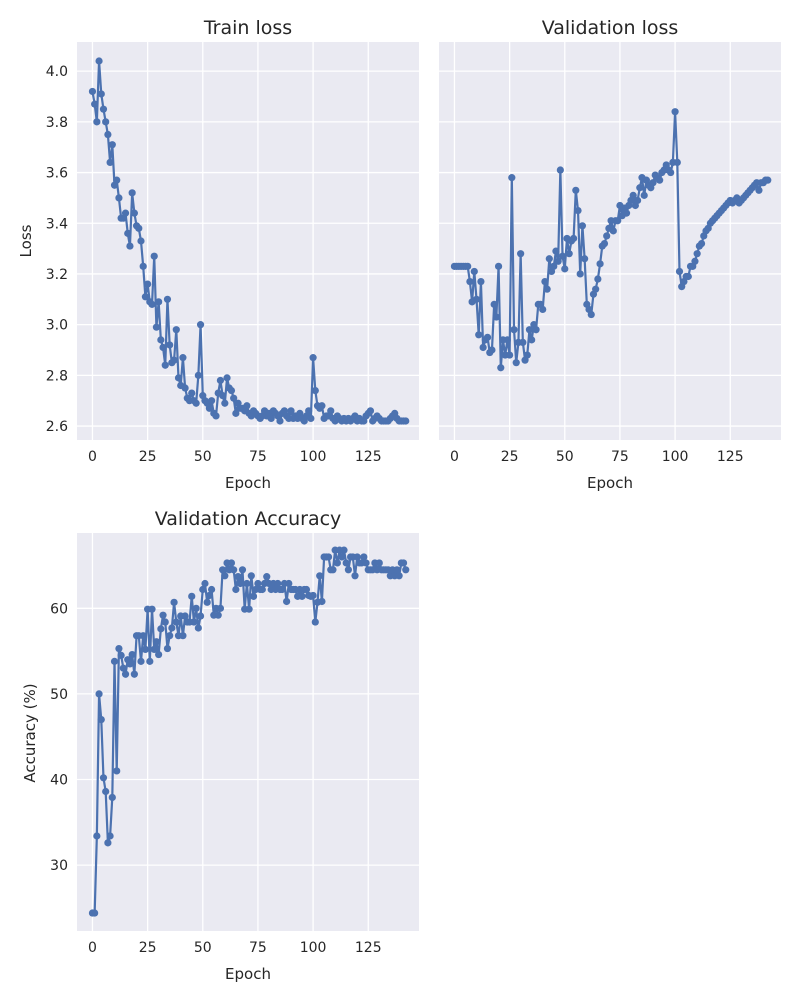  What do you see at coordinates (57, 72) in the screenshot?
I see `y-tick-label: 4.0` at bounding box center [57, 72].